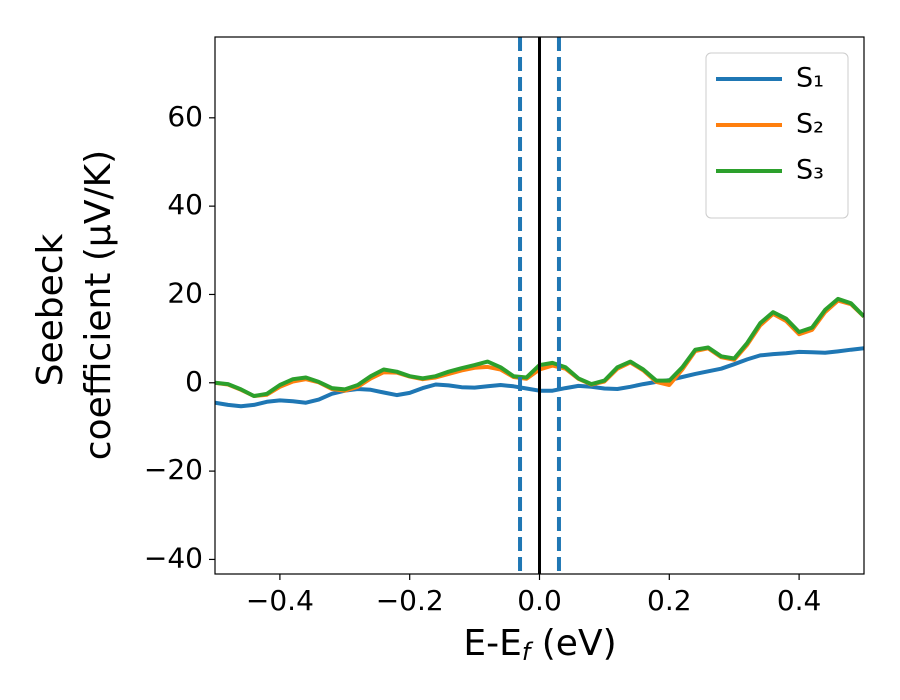  I want to click on x-tick-label: −0.4, so click(280, 600).